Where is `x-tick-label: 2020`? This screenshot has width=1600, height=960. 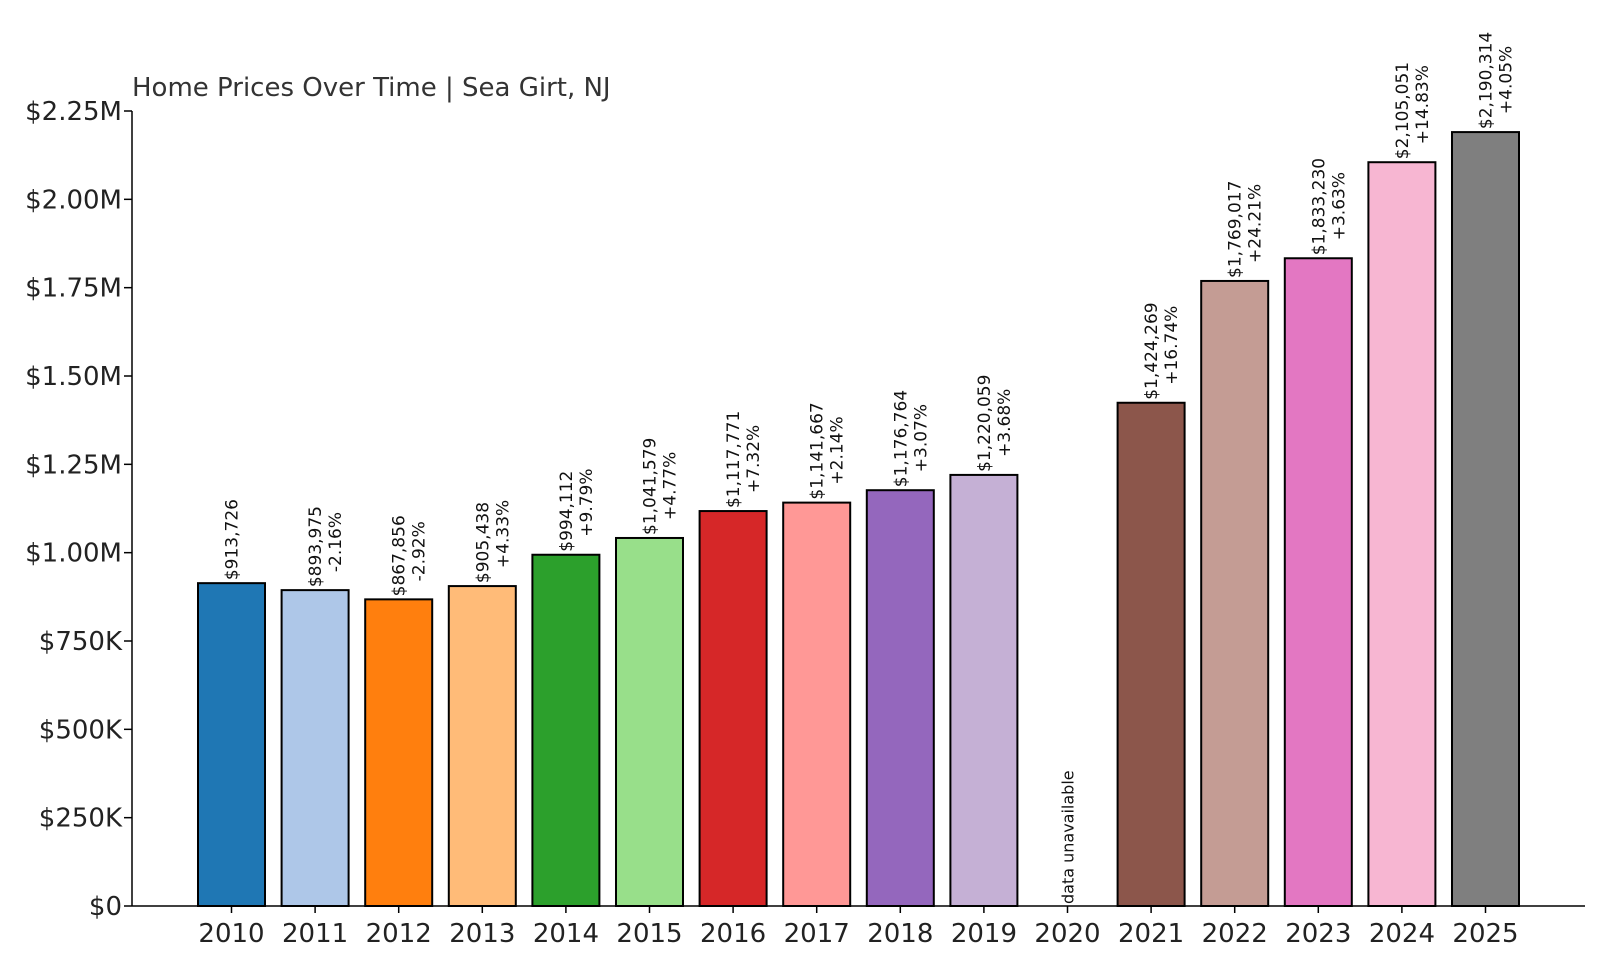
x-tick-label: 2020 is located at coordinates (1067, 934).